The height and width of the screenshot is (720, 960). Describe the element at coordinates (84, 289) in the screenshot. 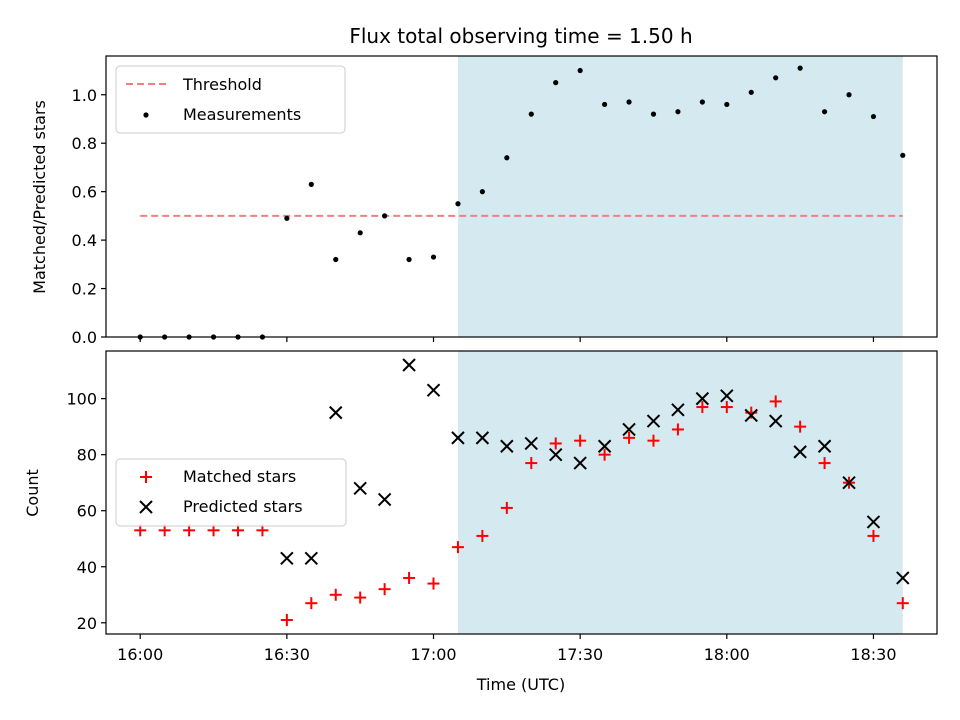

I see `top-y-tick-label: 0.2` at that location.